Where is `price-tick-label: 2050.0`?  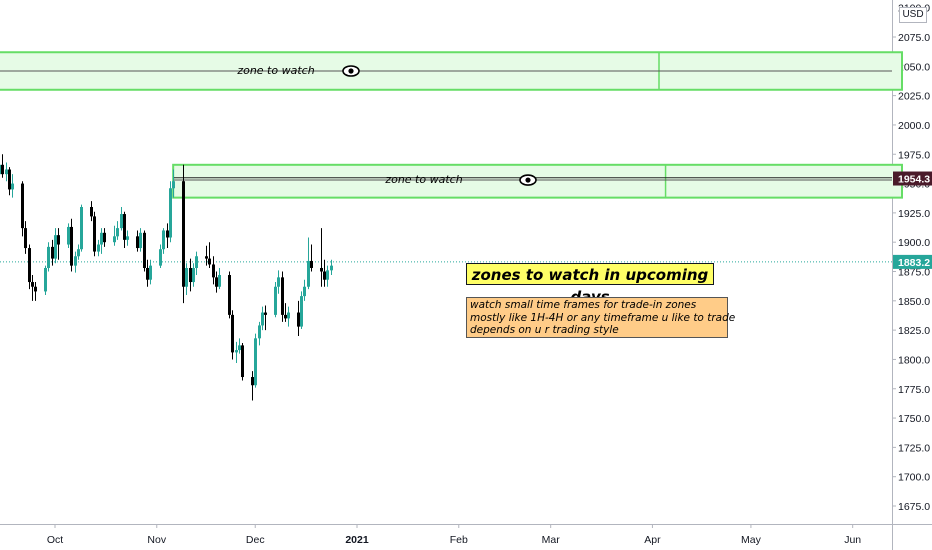
price-tick-label: 2050.0 is located at coordinates (914, 67).